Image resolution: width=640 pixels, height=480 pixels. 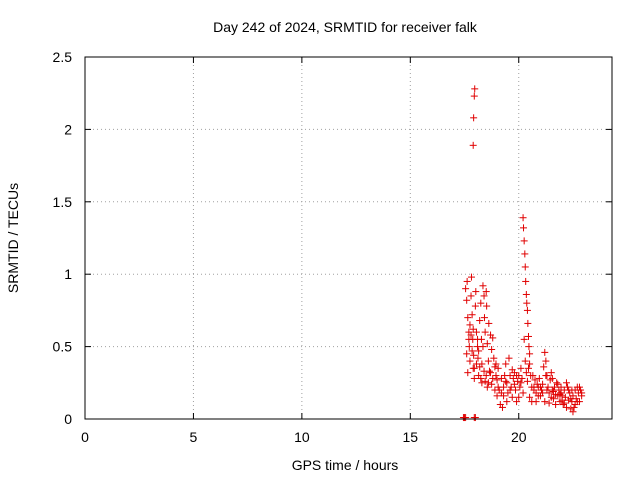 I want to click on y-tick-label: 1, so click(x=68, y=274).